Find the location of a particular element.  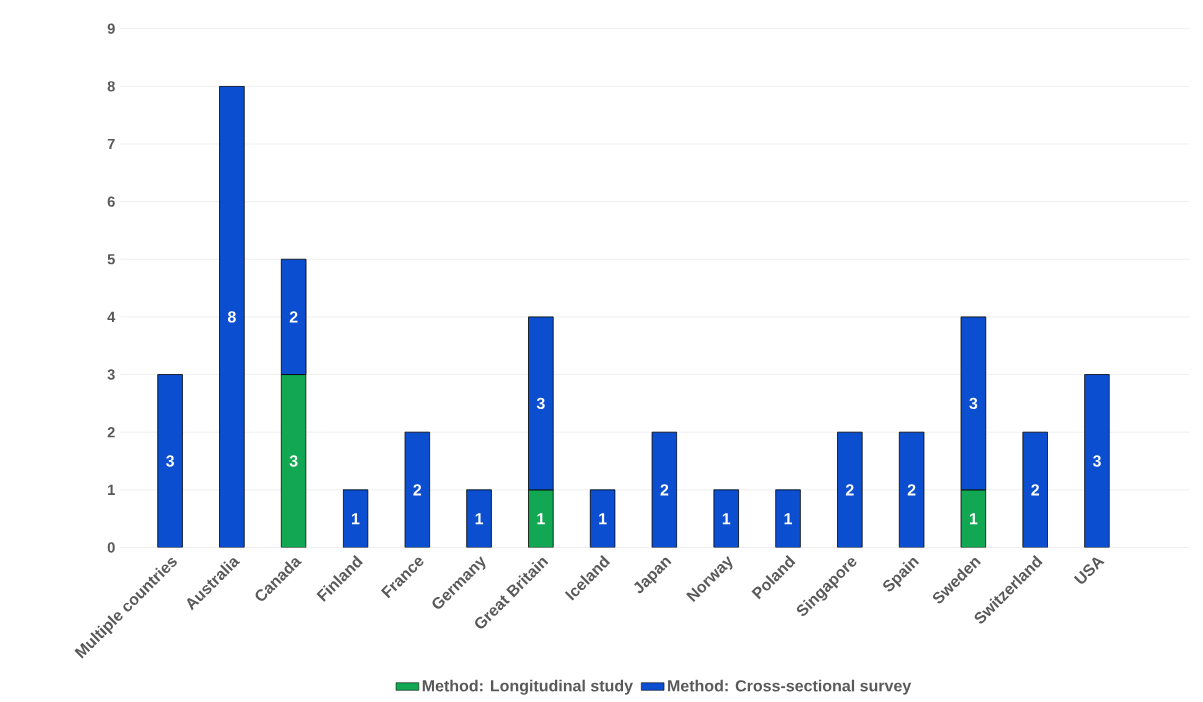

y-tick-label: 5 is located at coordinates (111, 259).